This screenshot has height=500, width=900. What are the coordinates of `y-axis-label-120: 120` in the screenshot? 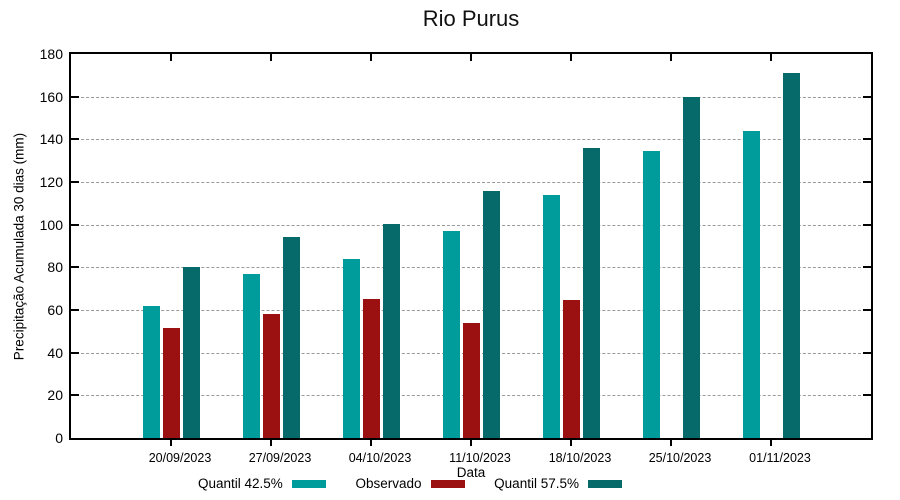 It's located at (51, 182).